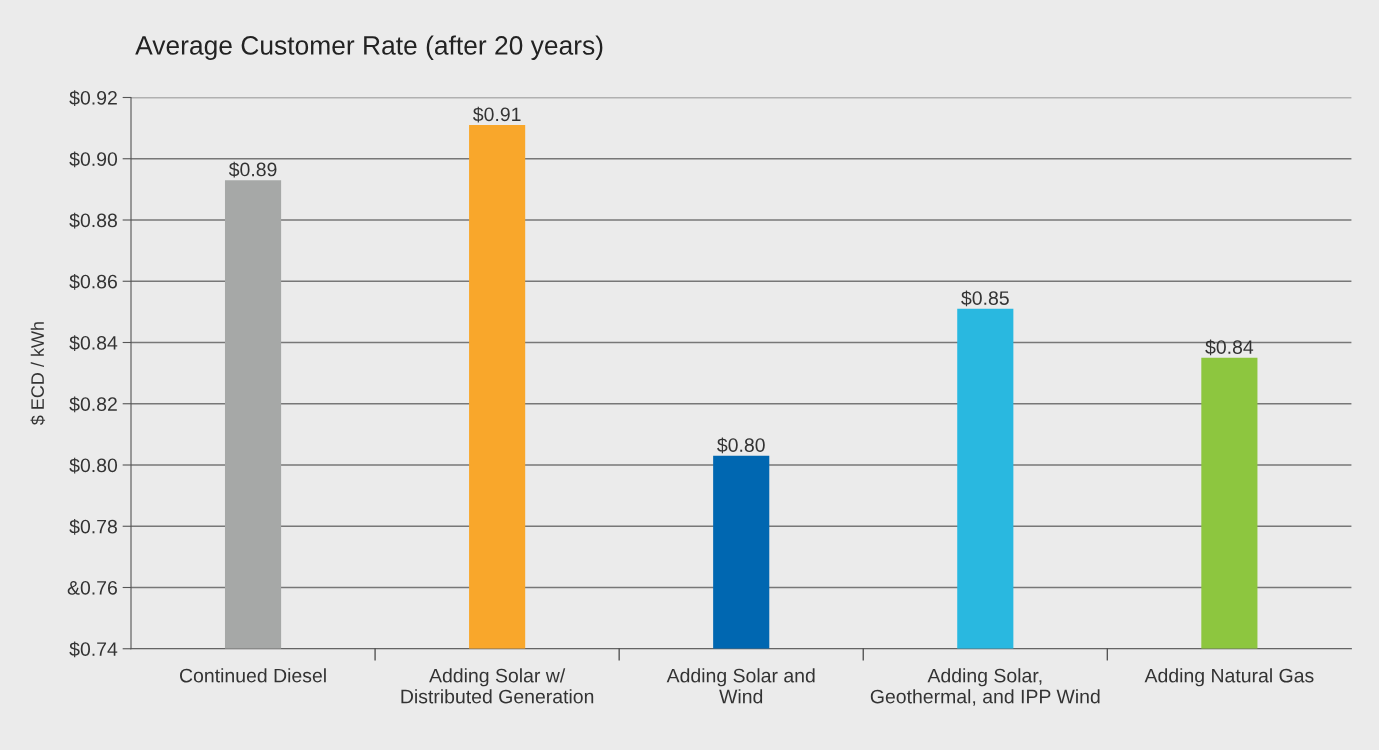 The width and height of the screenshot is (1379, 750). I want to click on y-tick-label: $0.82, so click(93, 404).